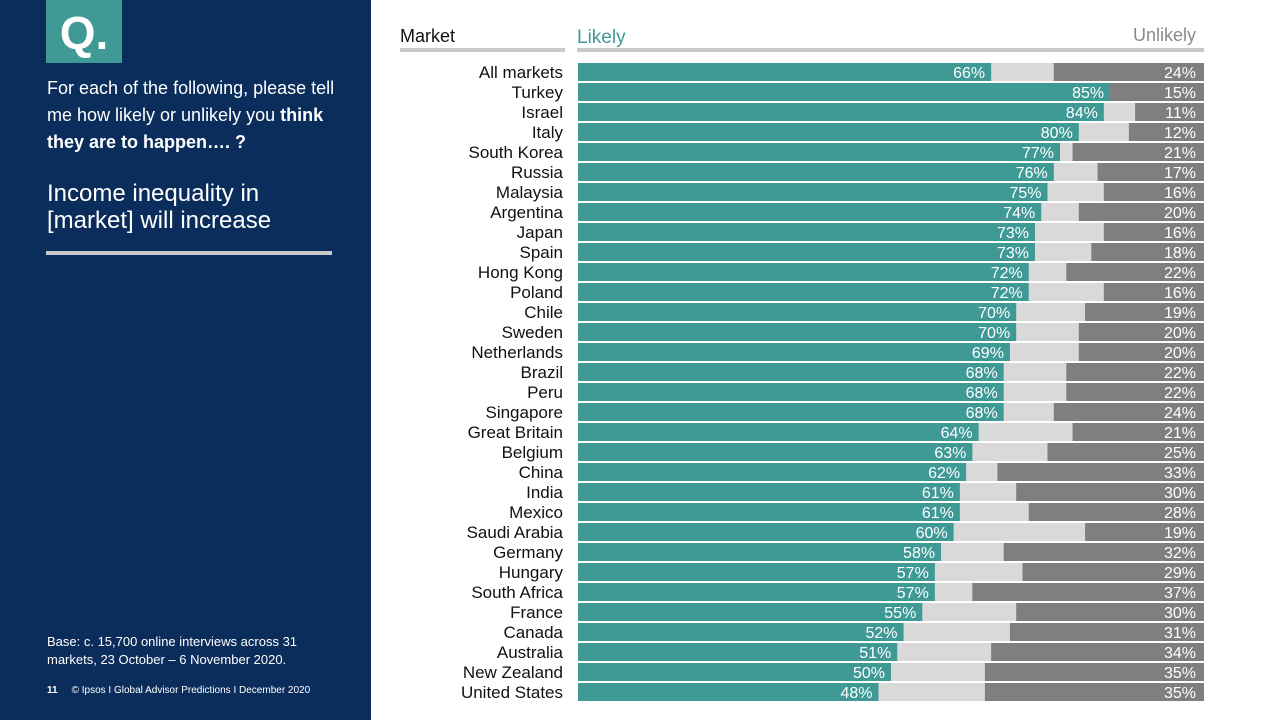 This screenshot has width=1280, height=720. I want to click on likely-value-label: 75%, so click(1025, 193).